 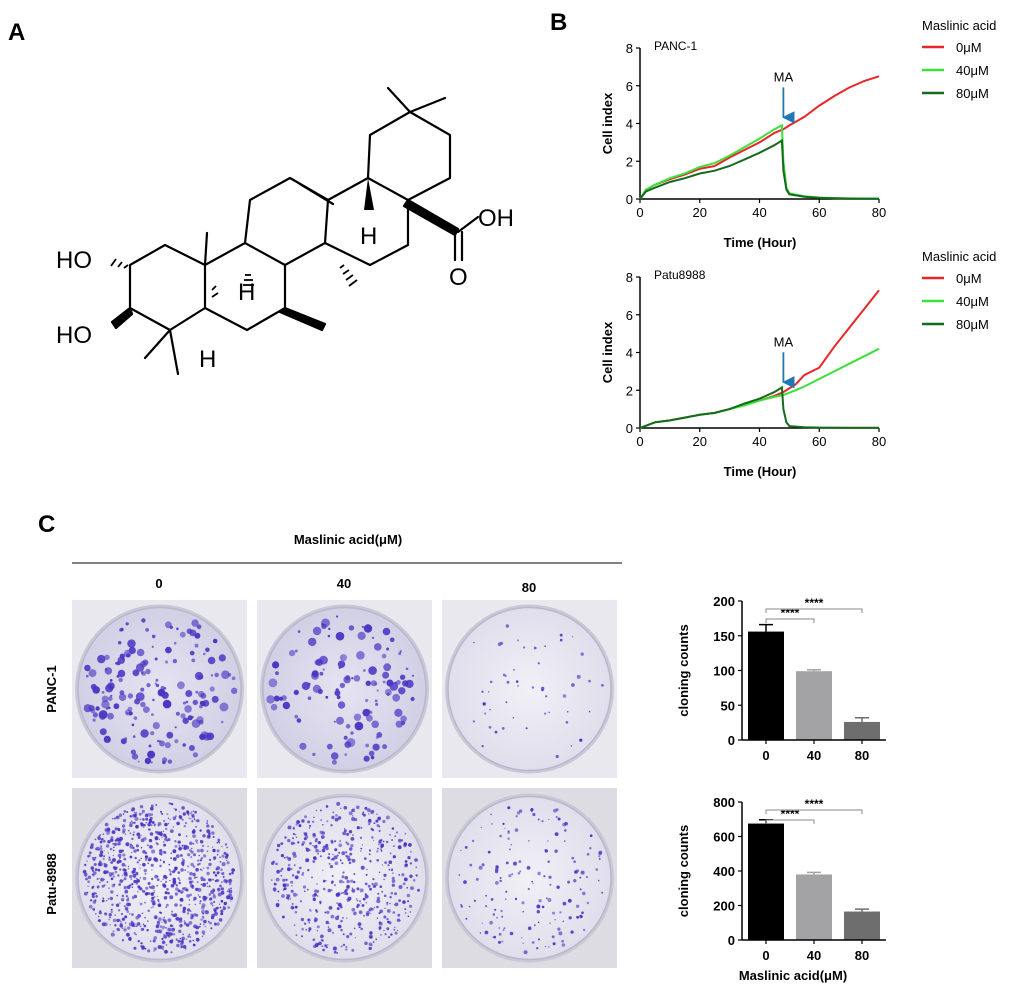 What do you see at coordinates (760, 242) in the screenshot?
I see `x-axis-label: Time (Hour)` at bounding box center [760, 242].